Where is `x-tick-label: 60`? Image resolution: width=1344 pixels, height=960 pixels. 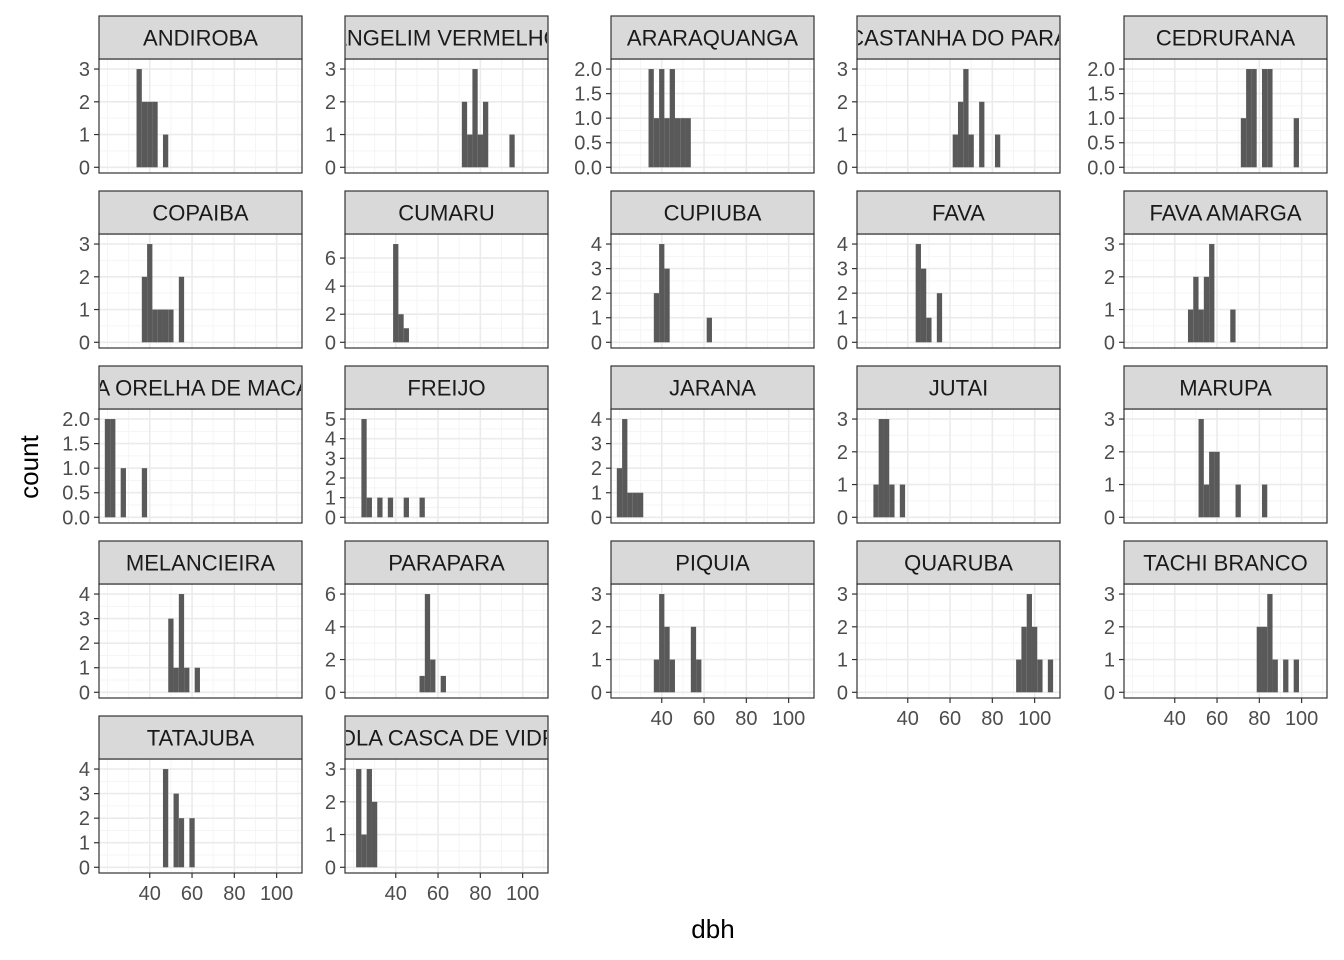 x-tick-label: 60 is located at coordinates (1217, 719).